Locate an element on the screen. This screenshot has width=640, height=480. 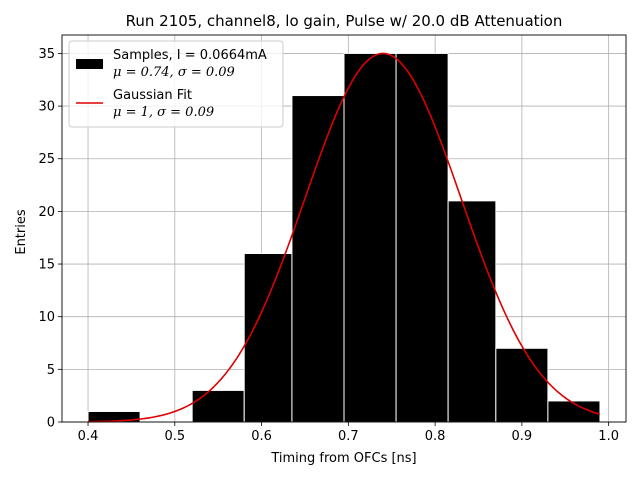
x-tick-label: 0.6 is located at coordinates (261, 436).